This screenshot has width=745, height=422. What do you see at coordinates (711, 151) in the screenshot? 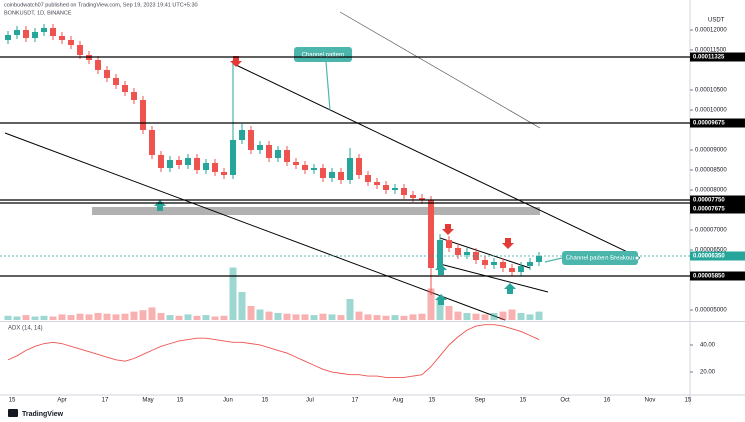
I see `y-tick-label: 0.00009000` at bounding box center [711, 151].